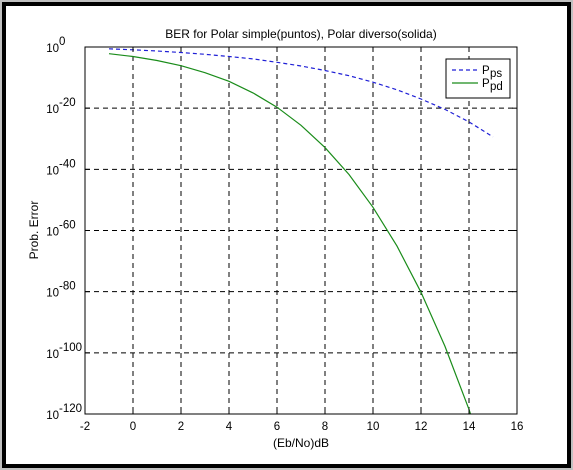 This screenshot has width=573, height=470. Describe the element at coordinates (34, 230) in the screenshot. I see `y-axis-label: Prob. Error` at that location.